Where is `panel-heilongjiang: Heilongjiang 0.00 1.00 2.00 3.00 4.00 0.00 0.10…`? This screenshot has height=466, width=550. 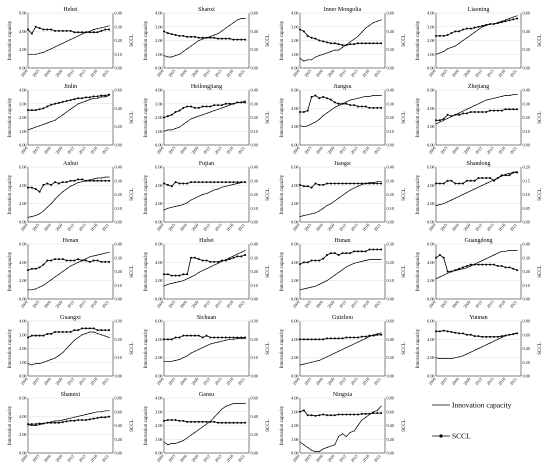 panel-heilongjiang: Heilongjiang 0.00 1.00 2.00 3.00 4.00 0.00 0.10… is located at coordinates (207, 119).